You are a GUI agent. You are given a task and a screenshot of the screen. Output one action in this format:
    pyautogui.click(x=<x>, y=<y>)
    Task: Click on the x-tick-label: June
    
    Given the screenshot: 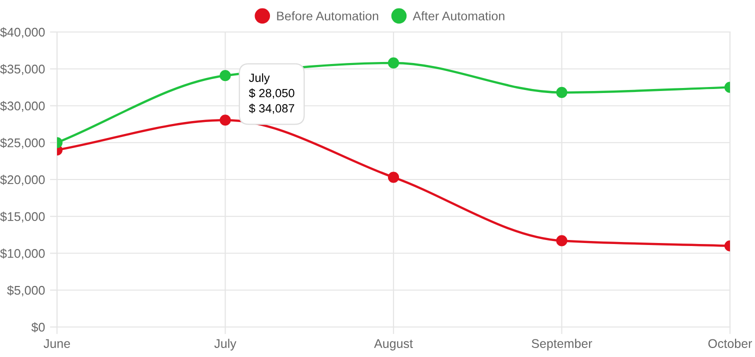 What is the action you would take?
    pyautogui.click(x=57, y=343)
    